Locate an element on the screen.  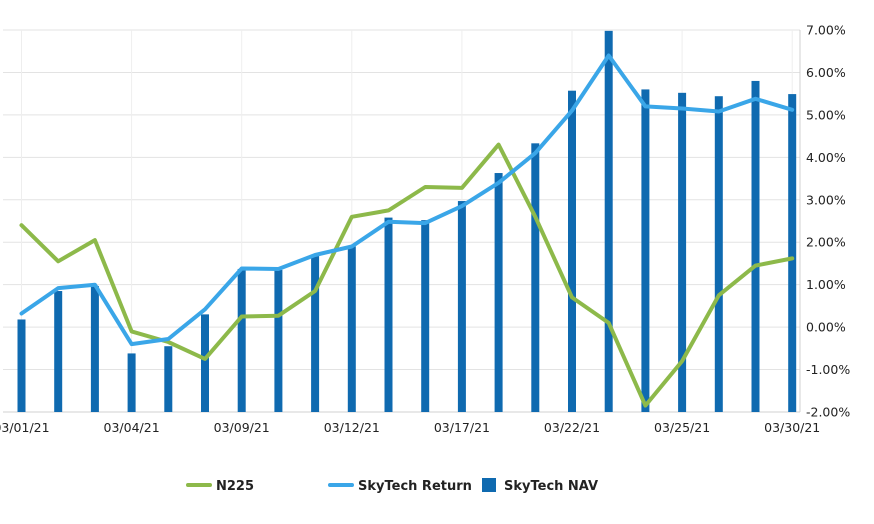
x-tick-label: 03/17/21 is located at coordinates (462, 427).